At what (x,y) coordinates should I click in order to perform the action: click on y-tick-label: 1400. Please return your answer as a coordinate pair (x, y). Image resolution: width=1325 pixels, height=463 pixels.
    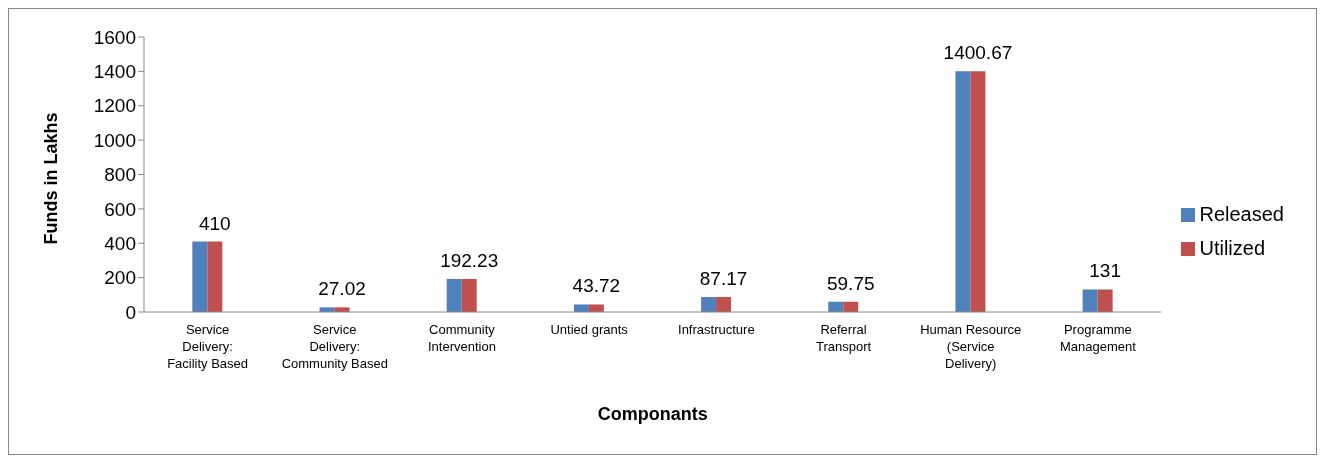
    Looking at the image, I should click on (114, 72).